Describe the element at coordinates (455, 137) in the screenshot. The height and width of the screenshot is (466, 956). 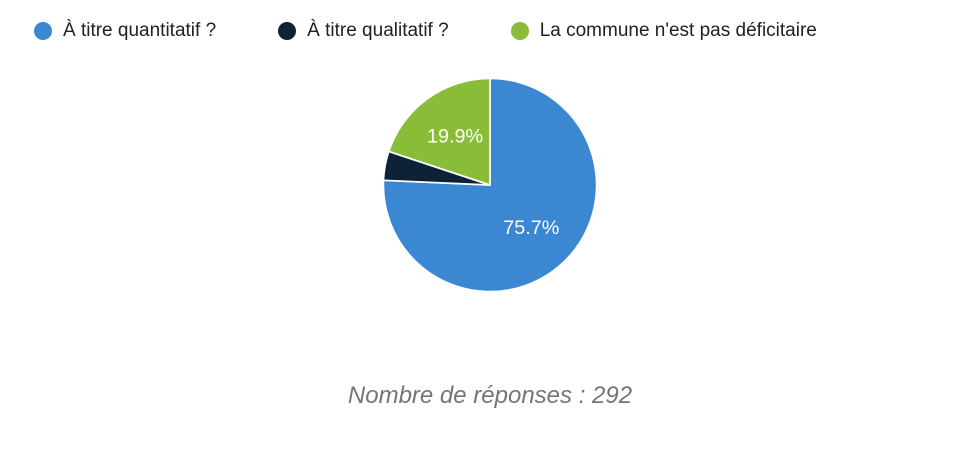
I see `pie-slice-label-2: 19.9%` at that location.